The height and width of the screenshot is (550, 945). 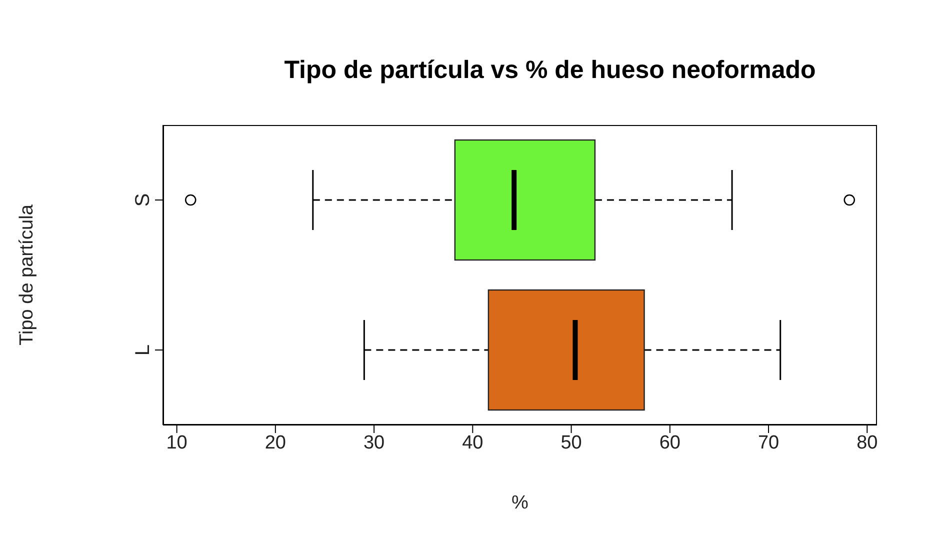 What do you see at coordinates (571, 443) in the screenshot?
I see `x-tick-label: 50` at bounding box center [571, 443].